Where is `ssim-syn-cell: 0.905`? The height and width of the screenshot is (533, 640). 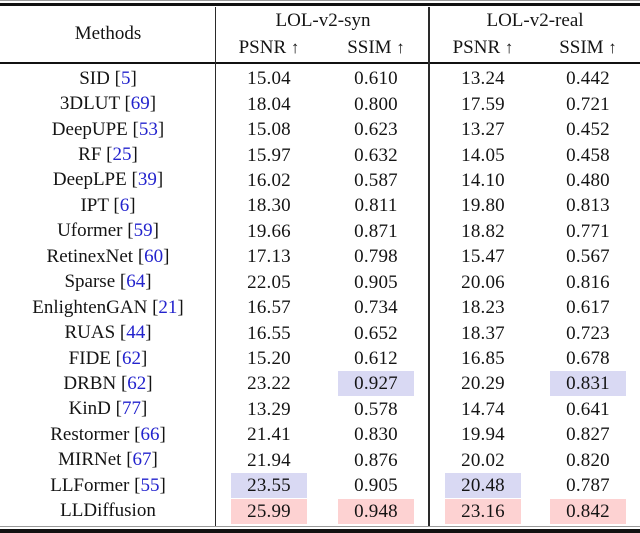 ssim-syn-cell: 0.905 is located at coordinates (376, 282).